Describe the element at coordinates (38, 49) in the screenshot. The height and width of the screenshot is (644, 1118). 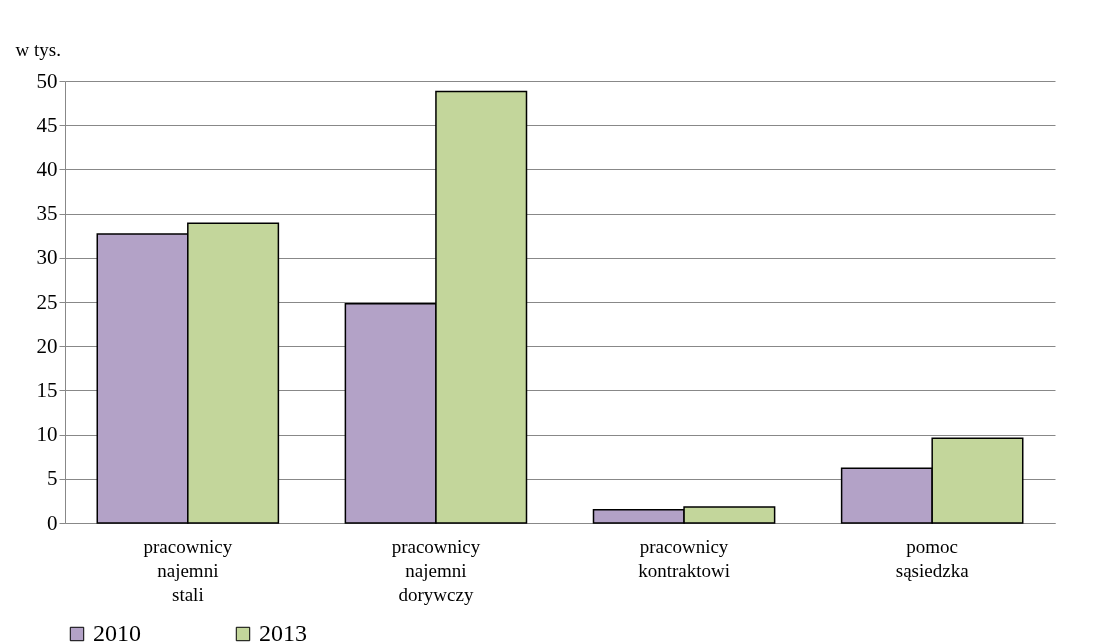
I see `y-axis-title: w tys.` at that location.